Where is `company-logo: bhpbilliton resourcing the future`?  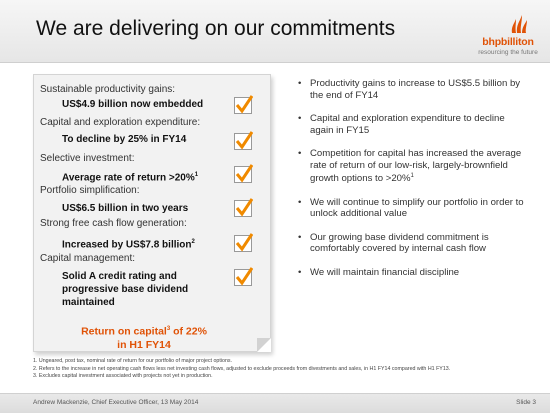
company-logo: bhpbilliton resourcing the future is located at coordinates (508, 36).